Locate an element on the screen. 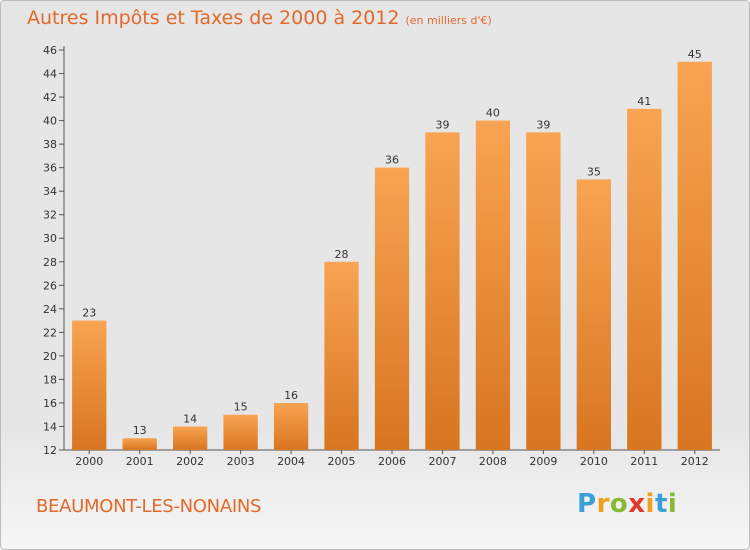 The width and height of the screenshot is (750, 550). proxiti-logo: Proxiti is located at coordinates (627, 504).